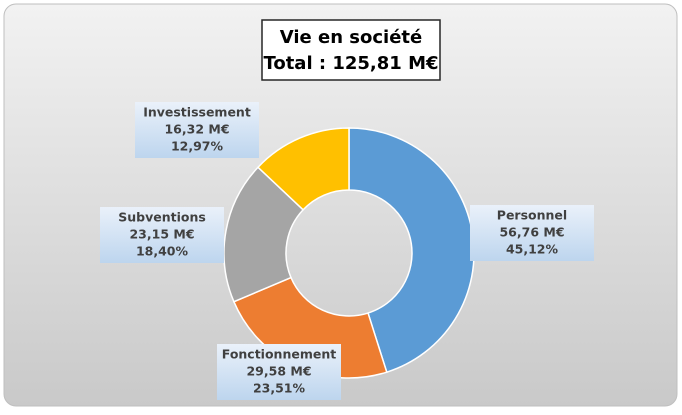  Describe the element at coordinates (532, 249) in the screenshot. I see `percentage-label: 45,12%` at that location.